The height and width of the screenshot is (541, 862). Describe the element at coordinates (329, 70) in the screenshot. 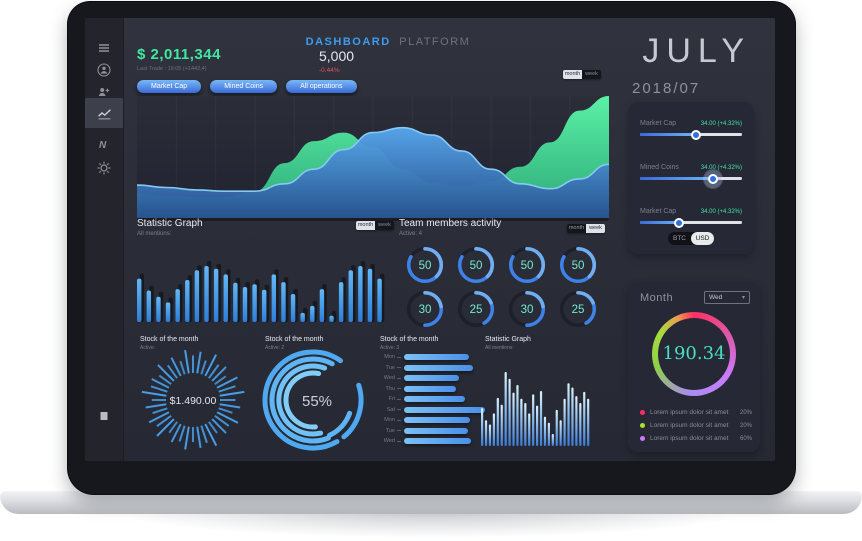

I see `volume-change: -0.44%` at that location.